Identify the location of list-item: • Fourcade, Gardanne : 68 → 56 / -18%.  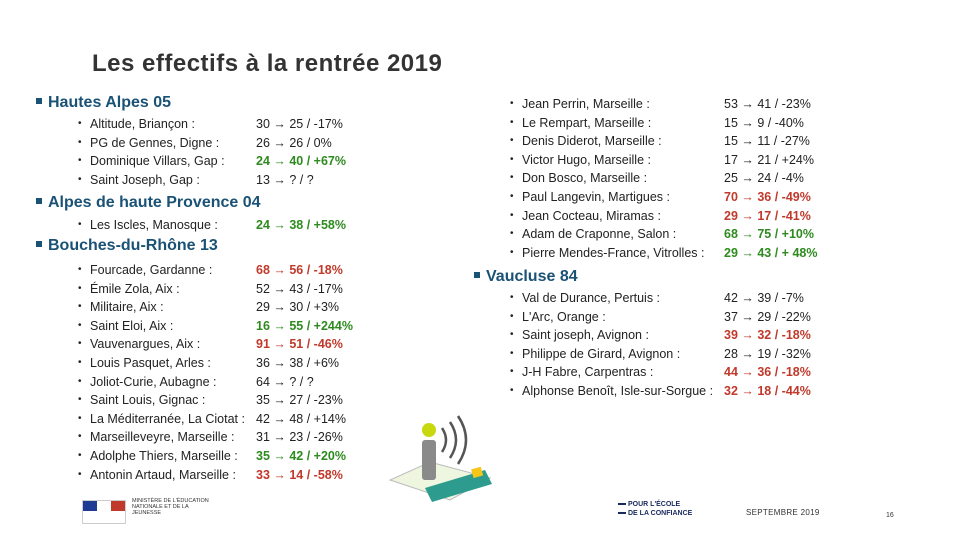
(228, 270).